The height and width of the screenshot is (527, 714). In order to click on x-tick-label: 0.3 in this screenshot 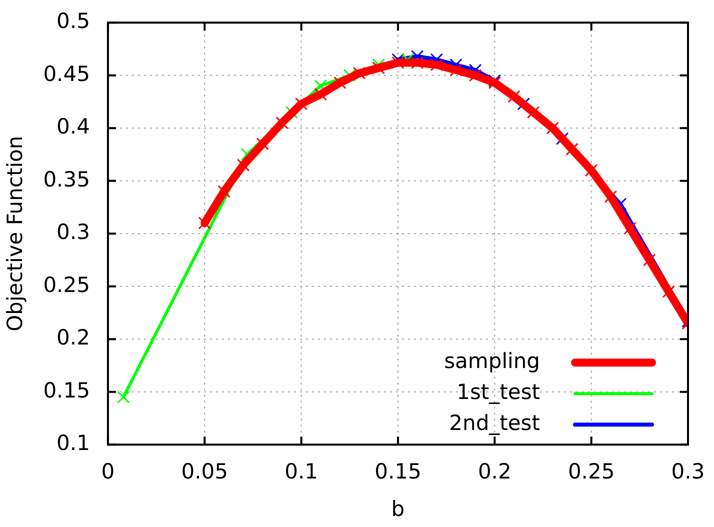, I will do `click(688, 472)`.